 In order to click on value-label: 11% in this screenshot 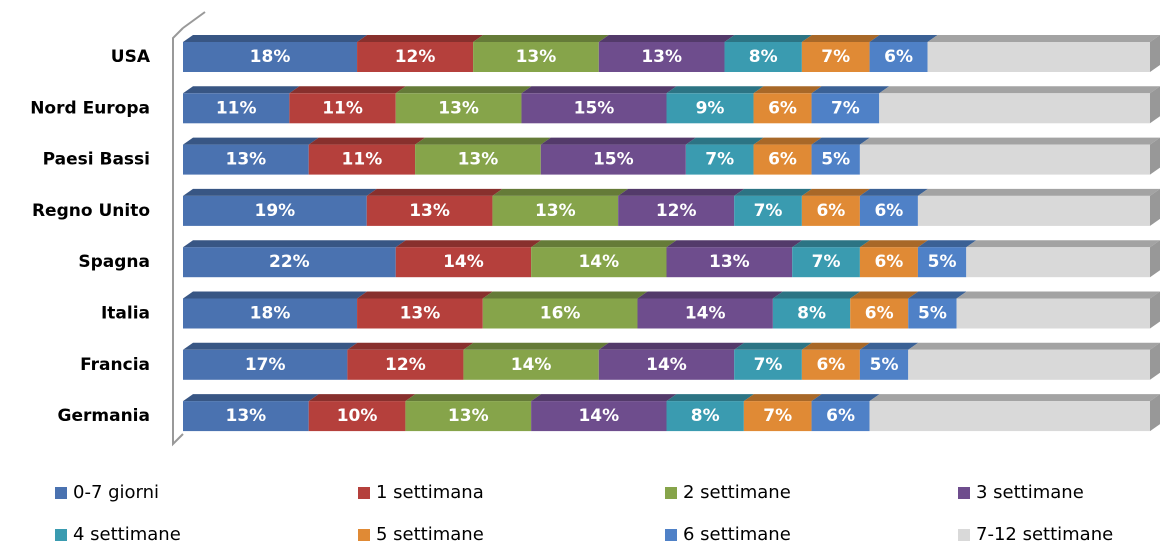, I will do `click(362, 160)`.